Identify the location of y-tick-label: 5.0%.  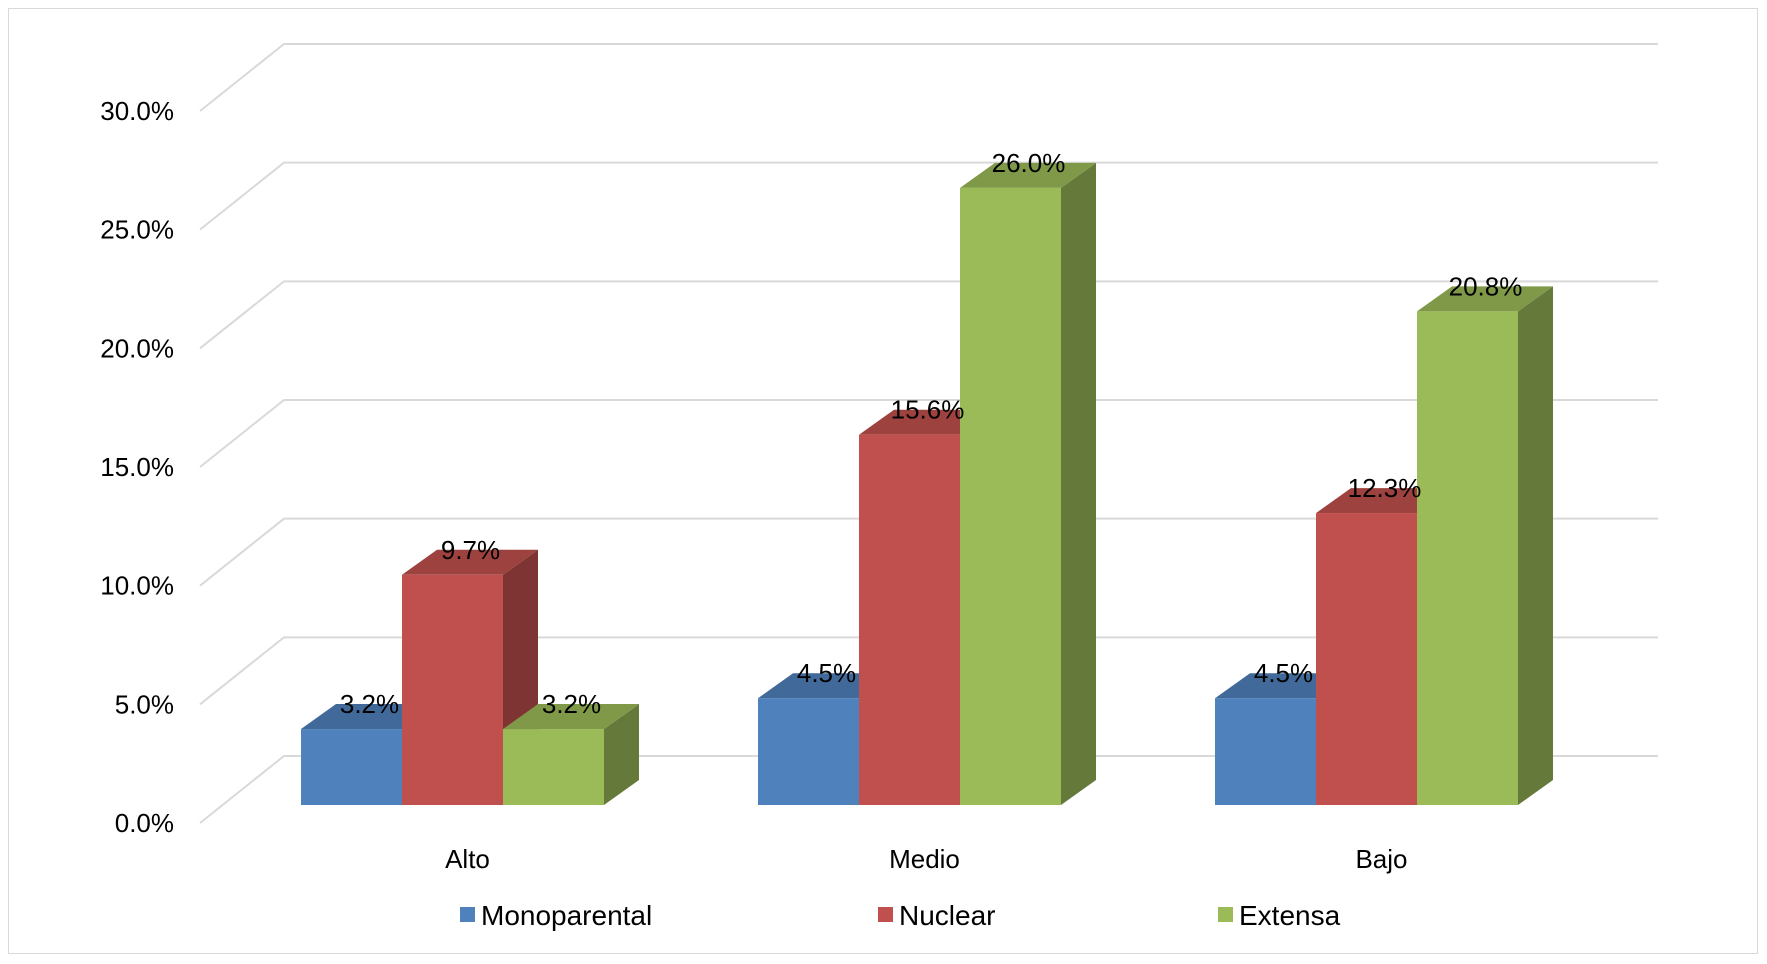
(144, 704).